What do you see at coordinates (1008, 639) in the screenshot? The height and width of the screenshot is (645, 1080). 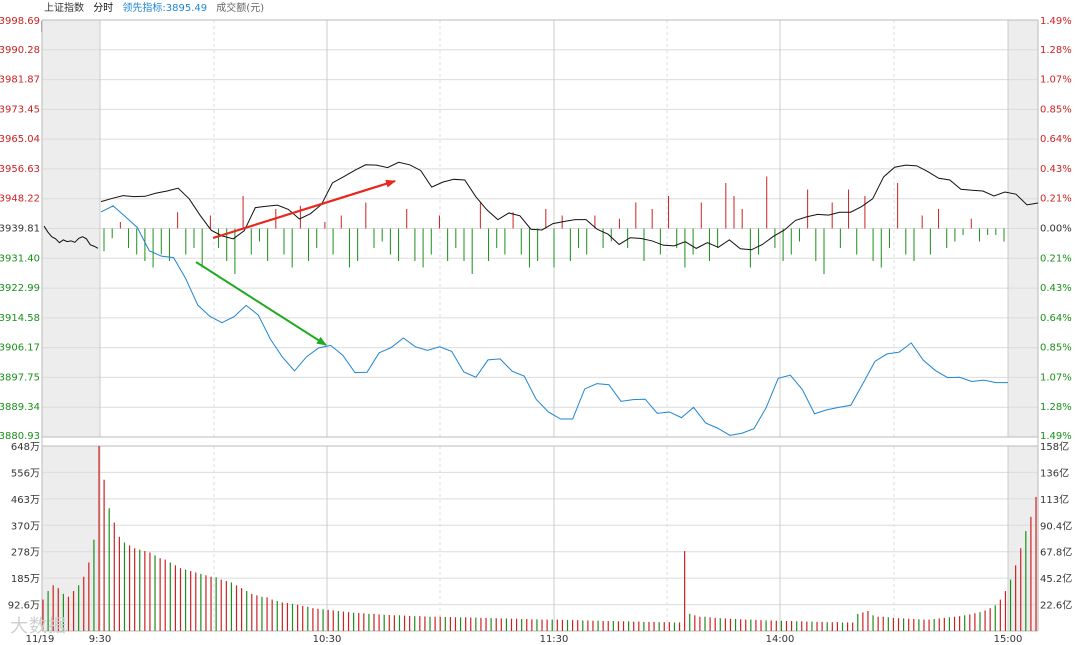 I see `time-tick-label: 15:00` at bounding box center [1008, 639].